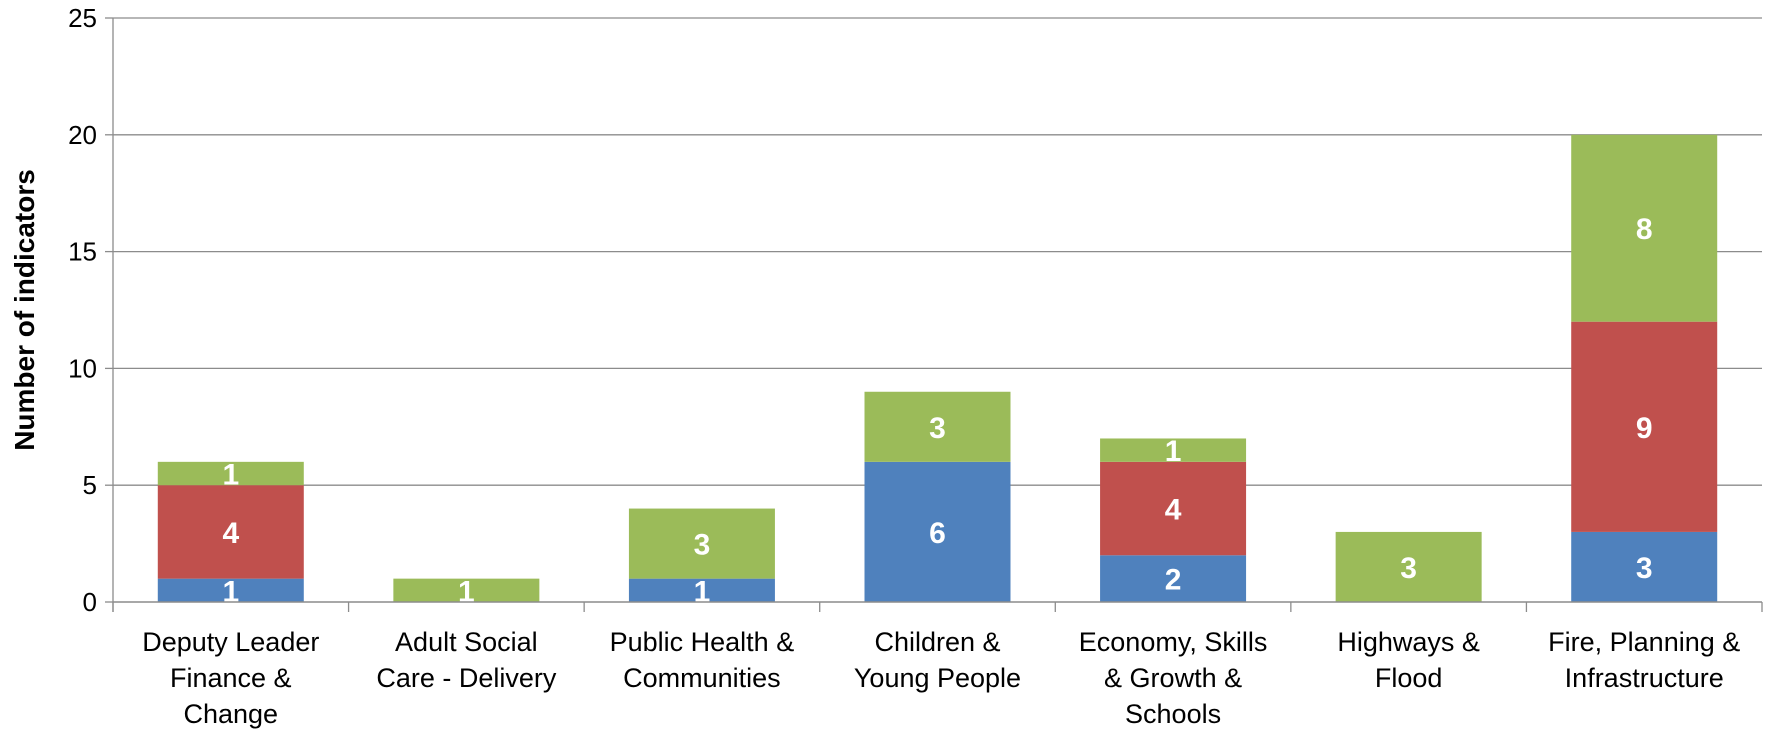 Image resolution: width=1775 pixels, height=731 pixels. Describe the element at coordinates (1644, 642) in the screenshot. I see `x-tick-label-line: Fire, Planning &` at that location.